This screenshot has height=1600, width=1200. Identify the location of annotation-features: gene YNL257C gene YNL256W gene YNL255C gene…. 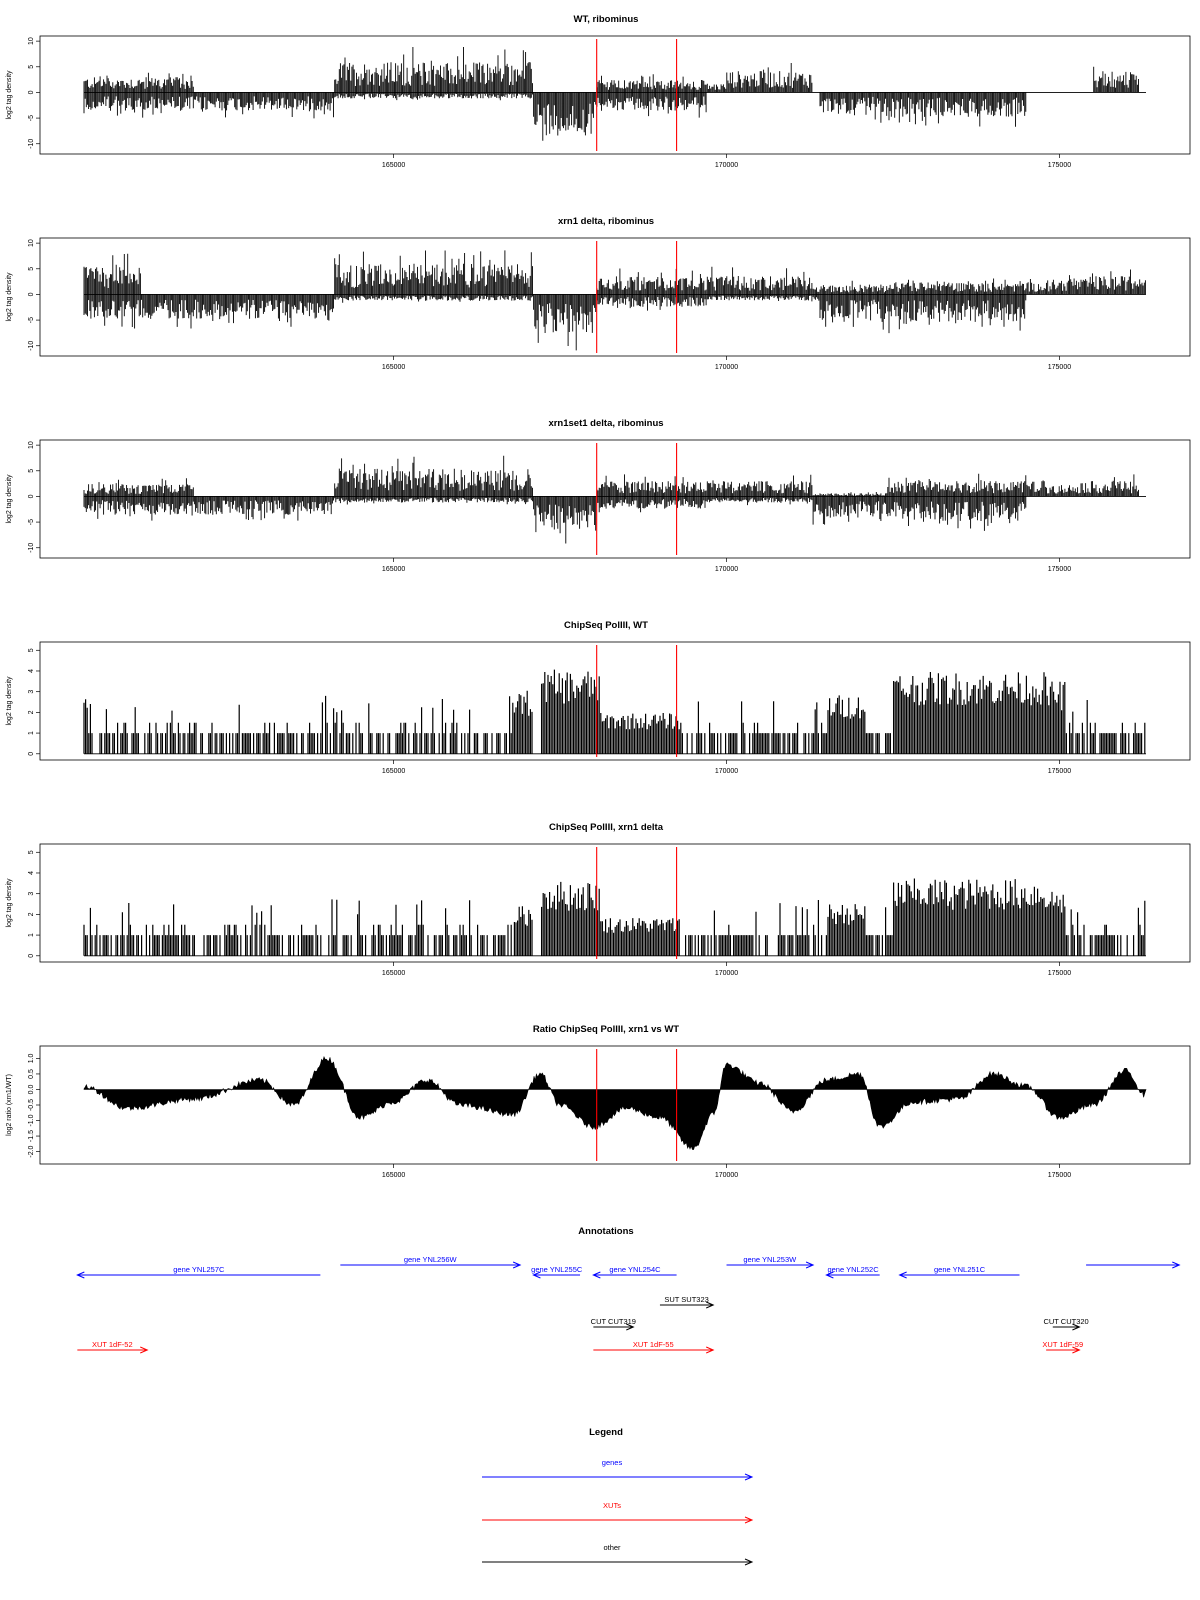
(628, 1304).